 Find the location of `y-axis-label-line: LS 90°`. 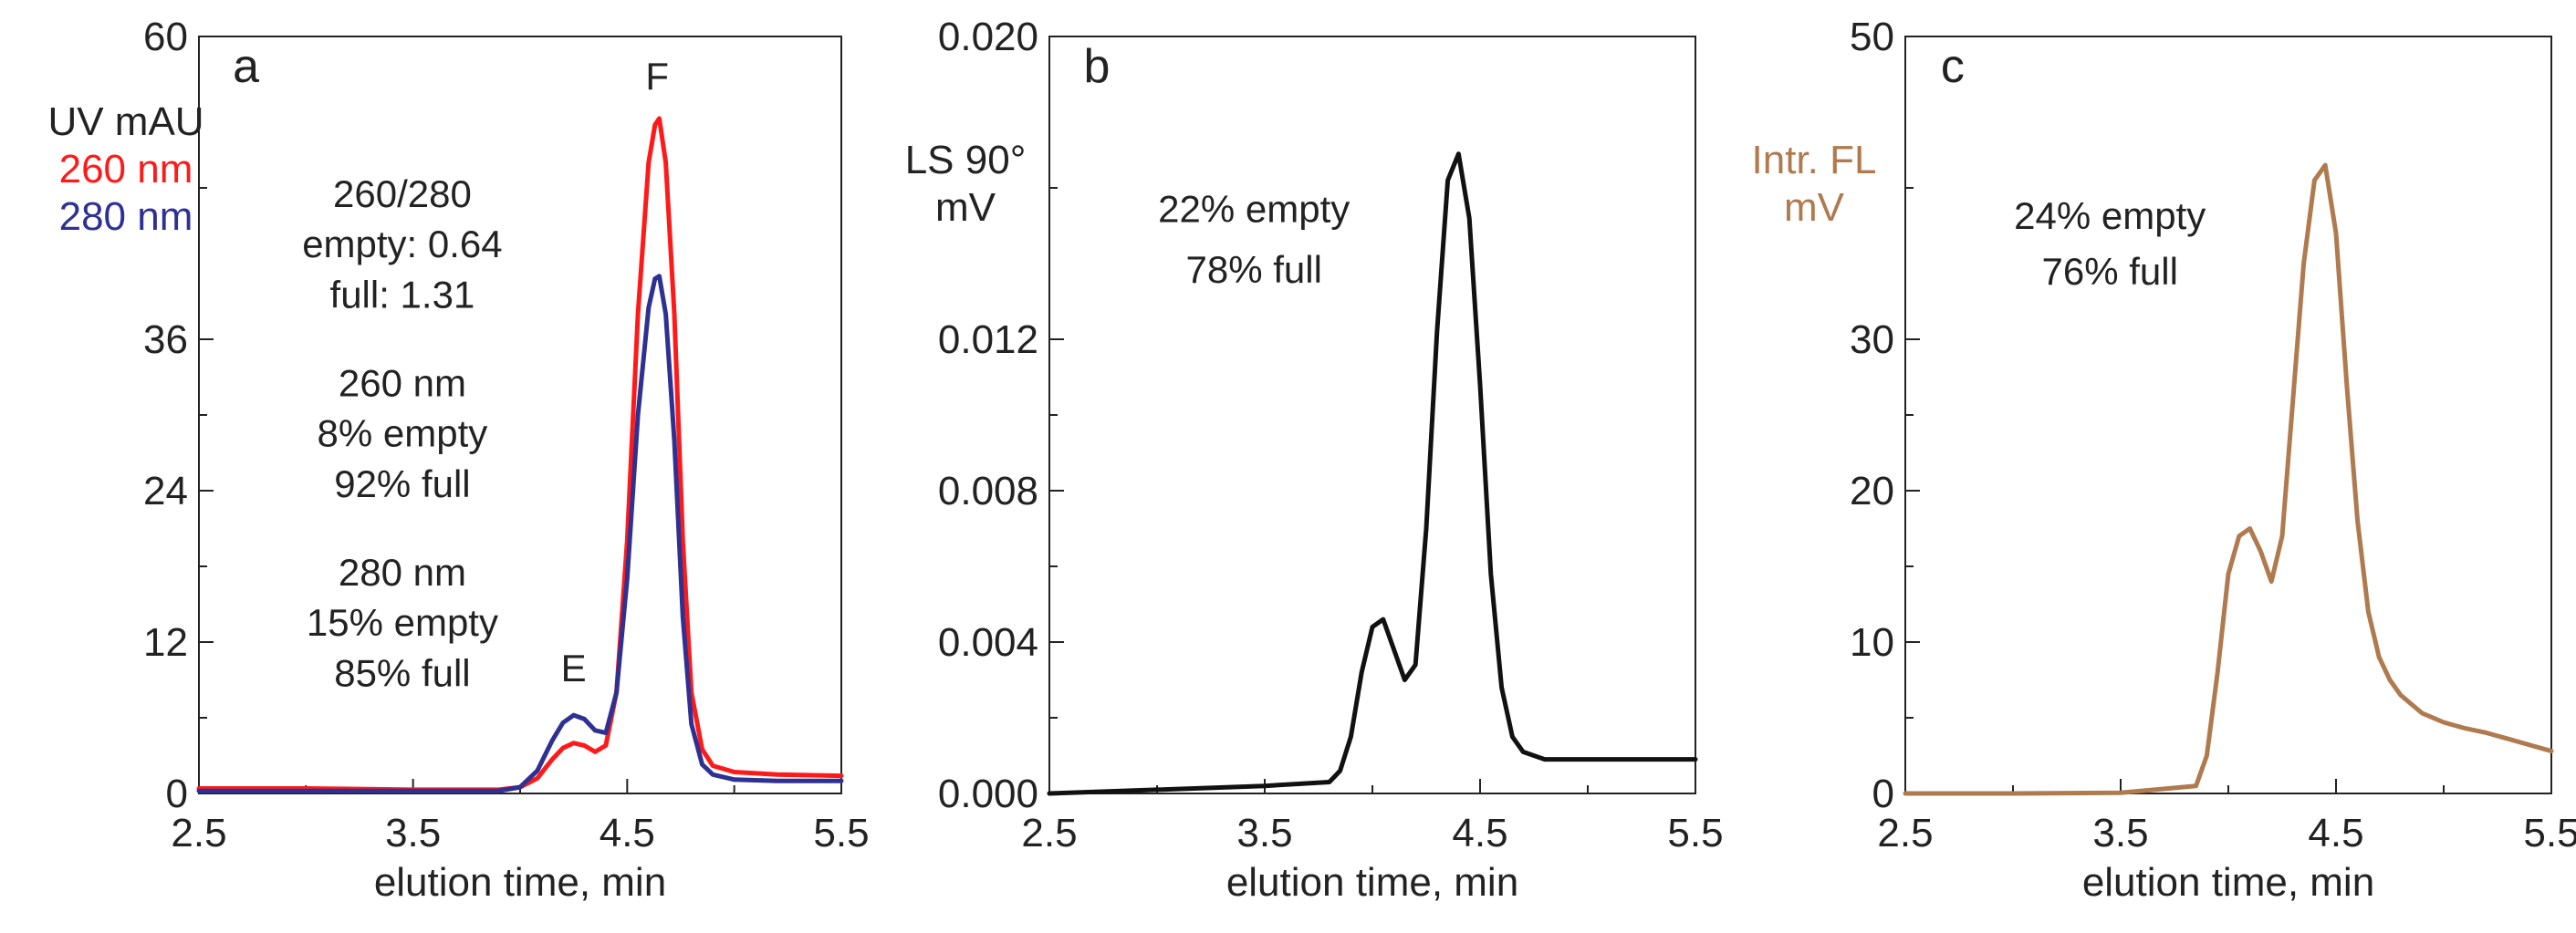

y-axis-label-line: LS 90° is located at coordinates (966, 160).